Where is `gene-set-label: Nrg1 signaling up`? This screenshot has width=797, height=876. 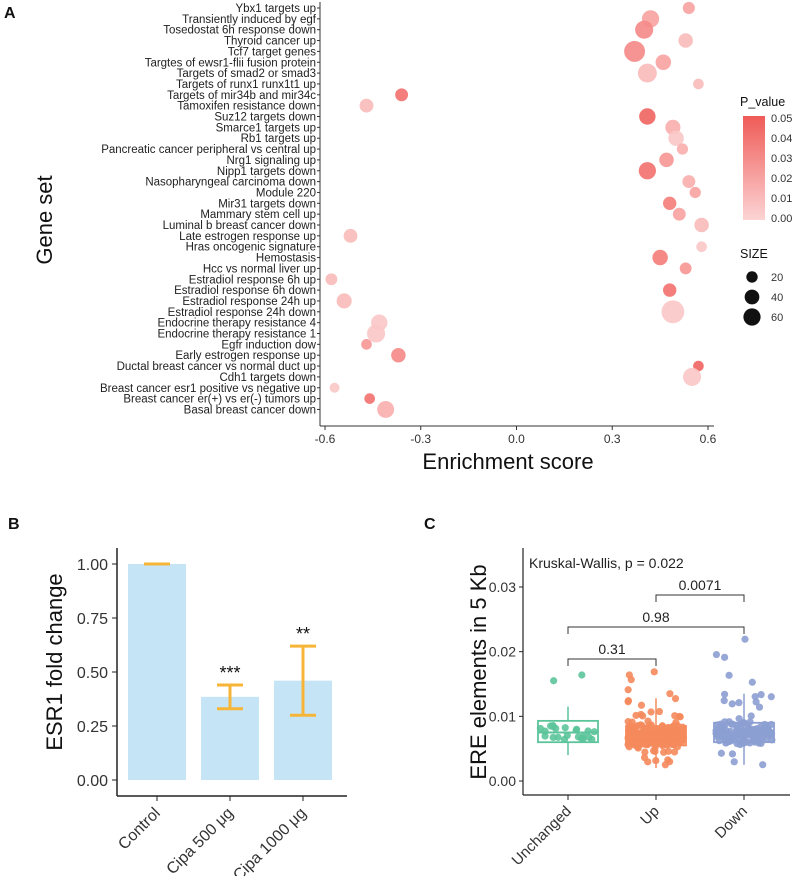 gene-set-label: Nrg1 signaling up is located at coordinates (271, 161).